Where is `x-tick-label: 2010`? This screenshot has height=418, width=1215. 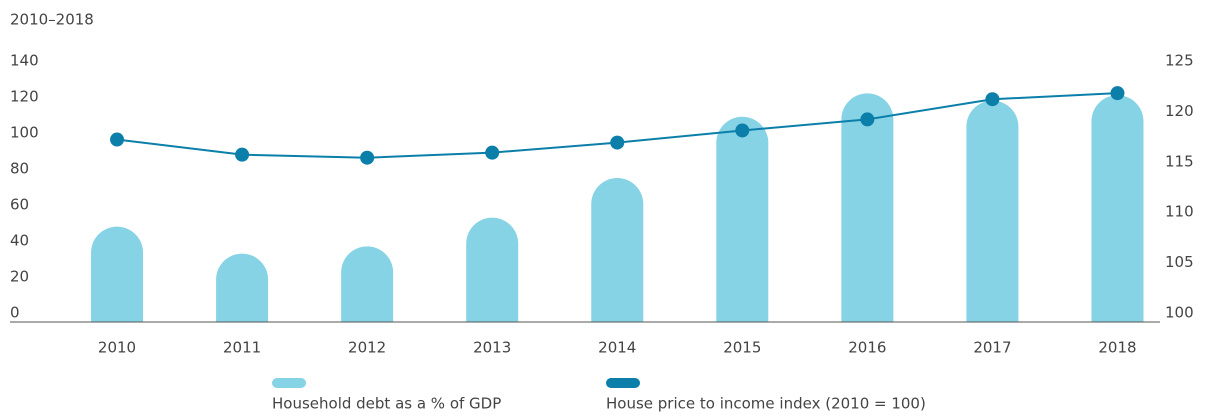 x-tick-label: 2010 is located at coordinates (117, 348).